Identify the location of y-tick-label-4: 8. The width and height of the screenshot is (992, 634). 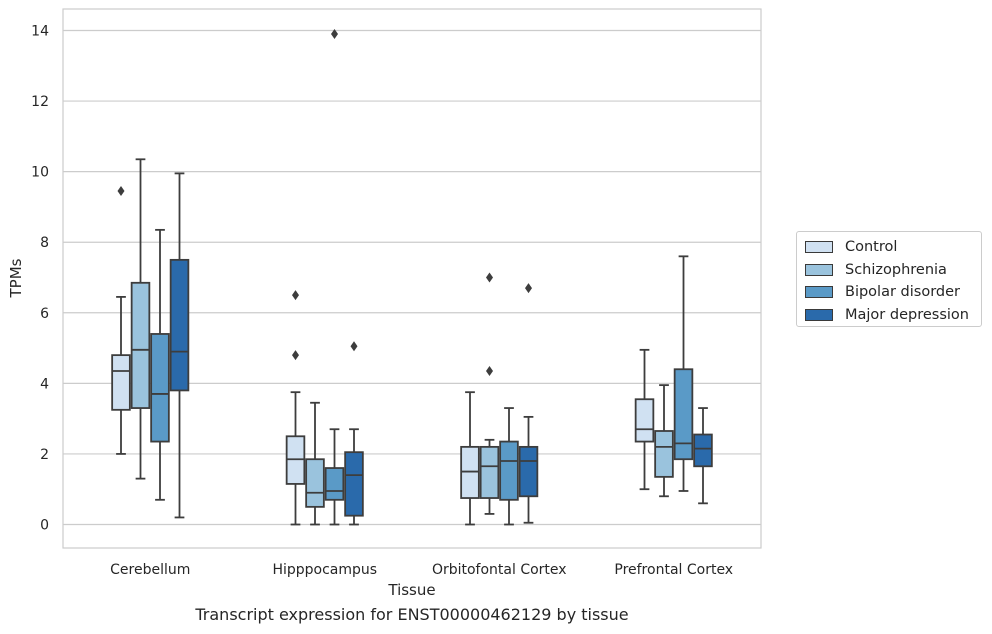
(44, 243).